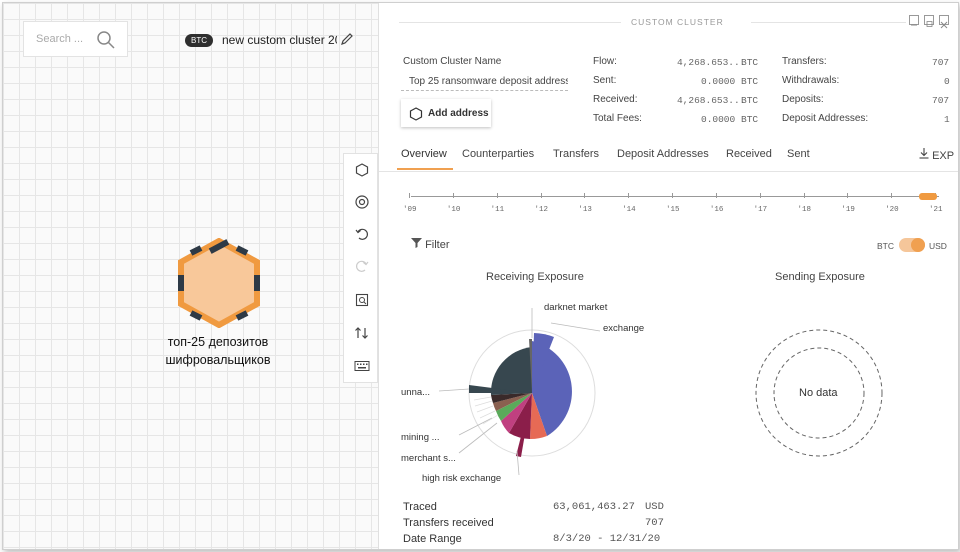  What do you see at coordinates (924, 153) in the screenshot?
I see `download-icon` at bounding box center [924, 153].